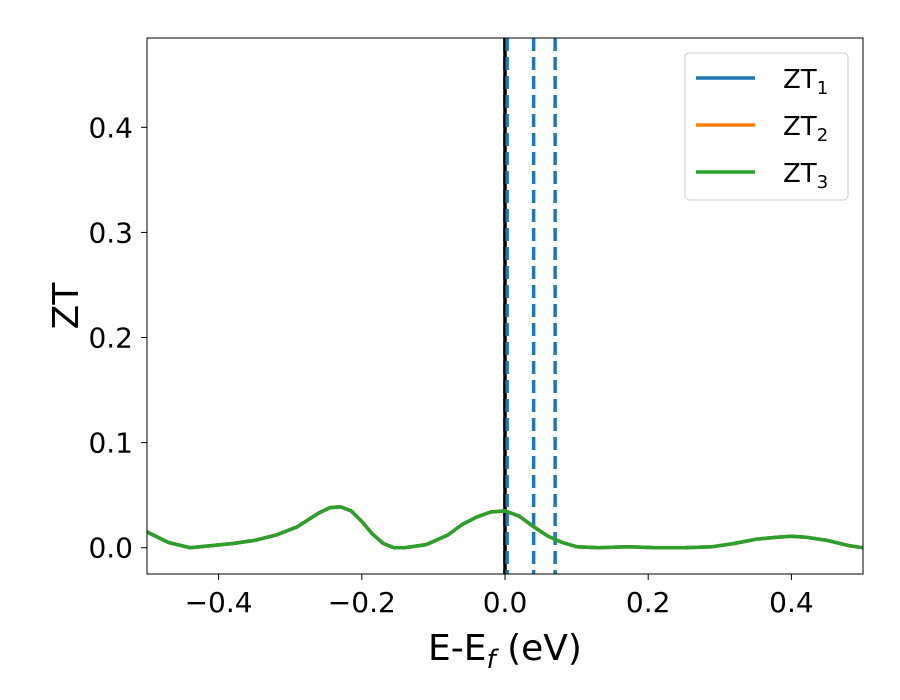  I want to click on x-tick-label: −0.4, so click(219, 602).